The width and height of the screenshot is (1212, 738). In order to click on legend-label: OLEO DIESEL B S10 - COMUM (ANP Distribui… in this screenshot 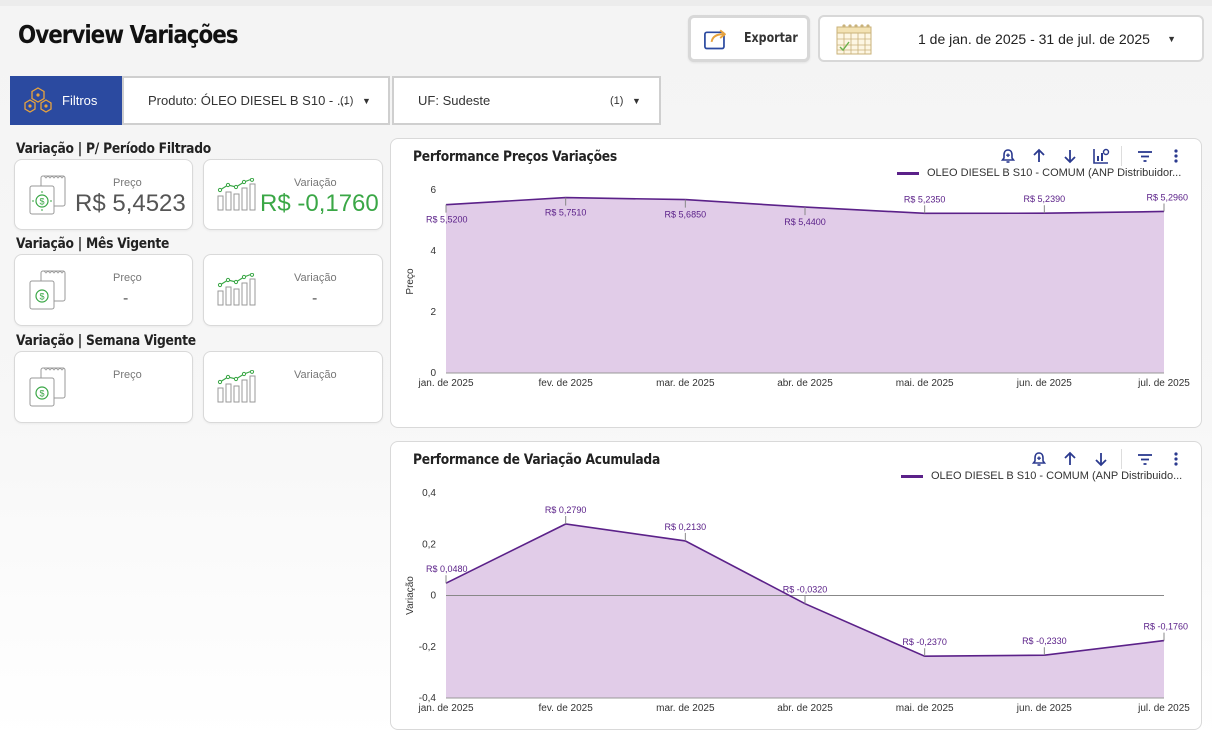, I will do `click(1057, 476)`.